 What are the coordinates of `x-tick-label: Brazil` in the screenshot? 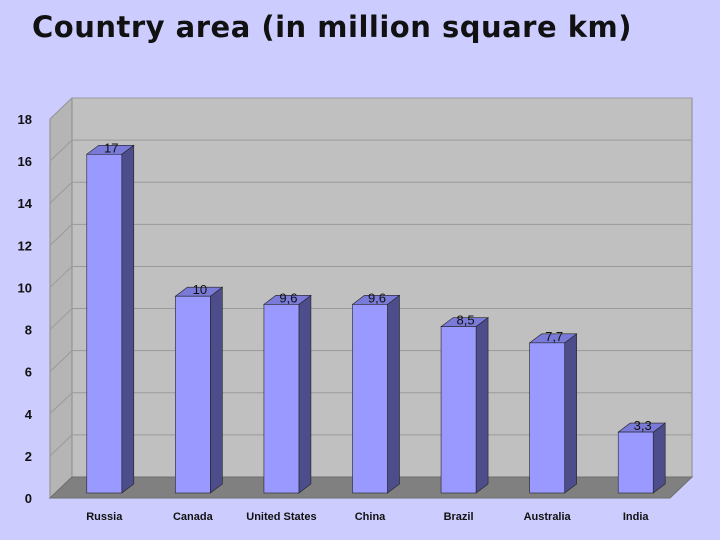 It's located at (459, 517).